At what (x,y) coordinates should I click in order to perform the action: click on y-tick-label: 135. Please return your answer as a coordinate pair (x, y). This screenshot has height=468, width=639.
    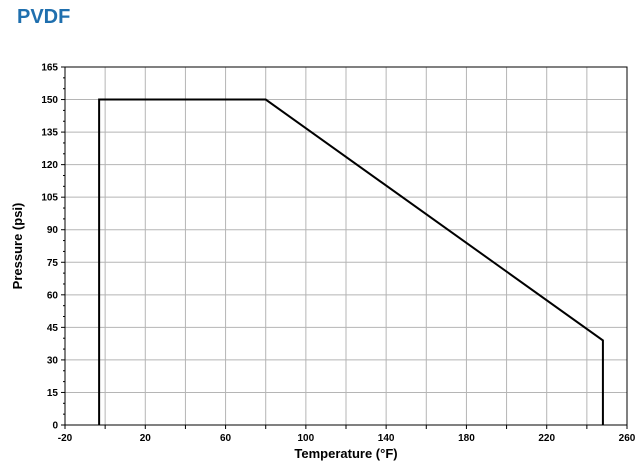
    Looking at the image, I should click on (49, 133).